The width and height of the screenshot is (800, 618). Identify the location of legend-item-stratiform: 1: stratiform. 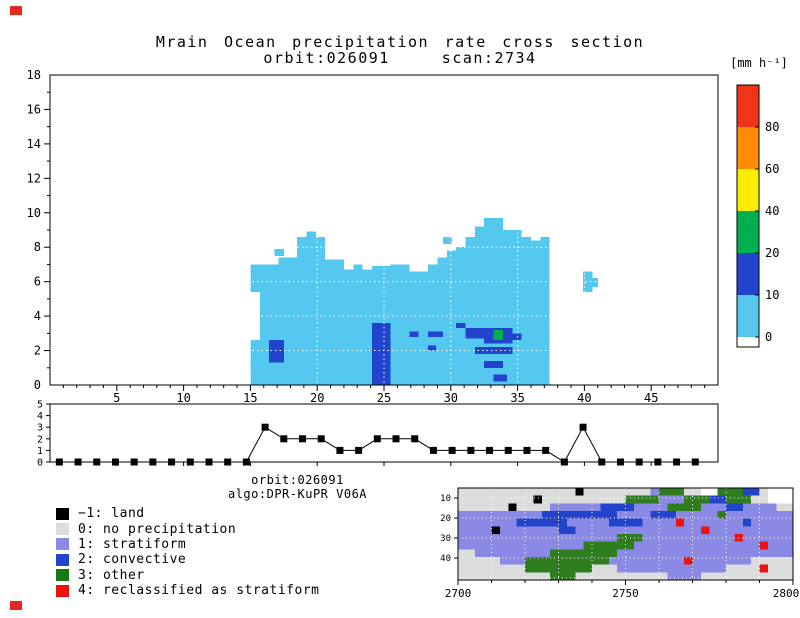
(187, 544).